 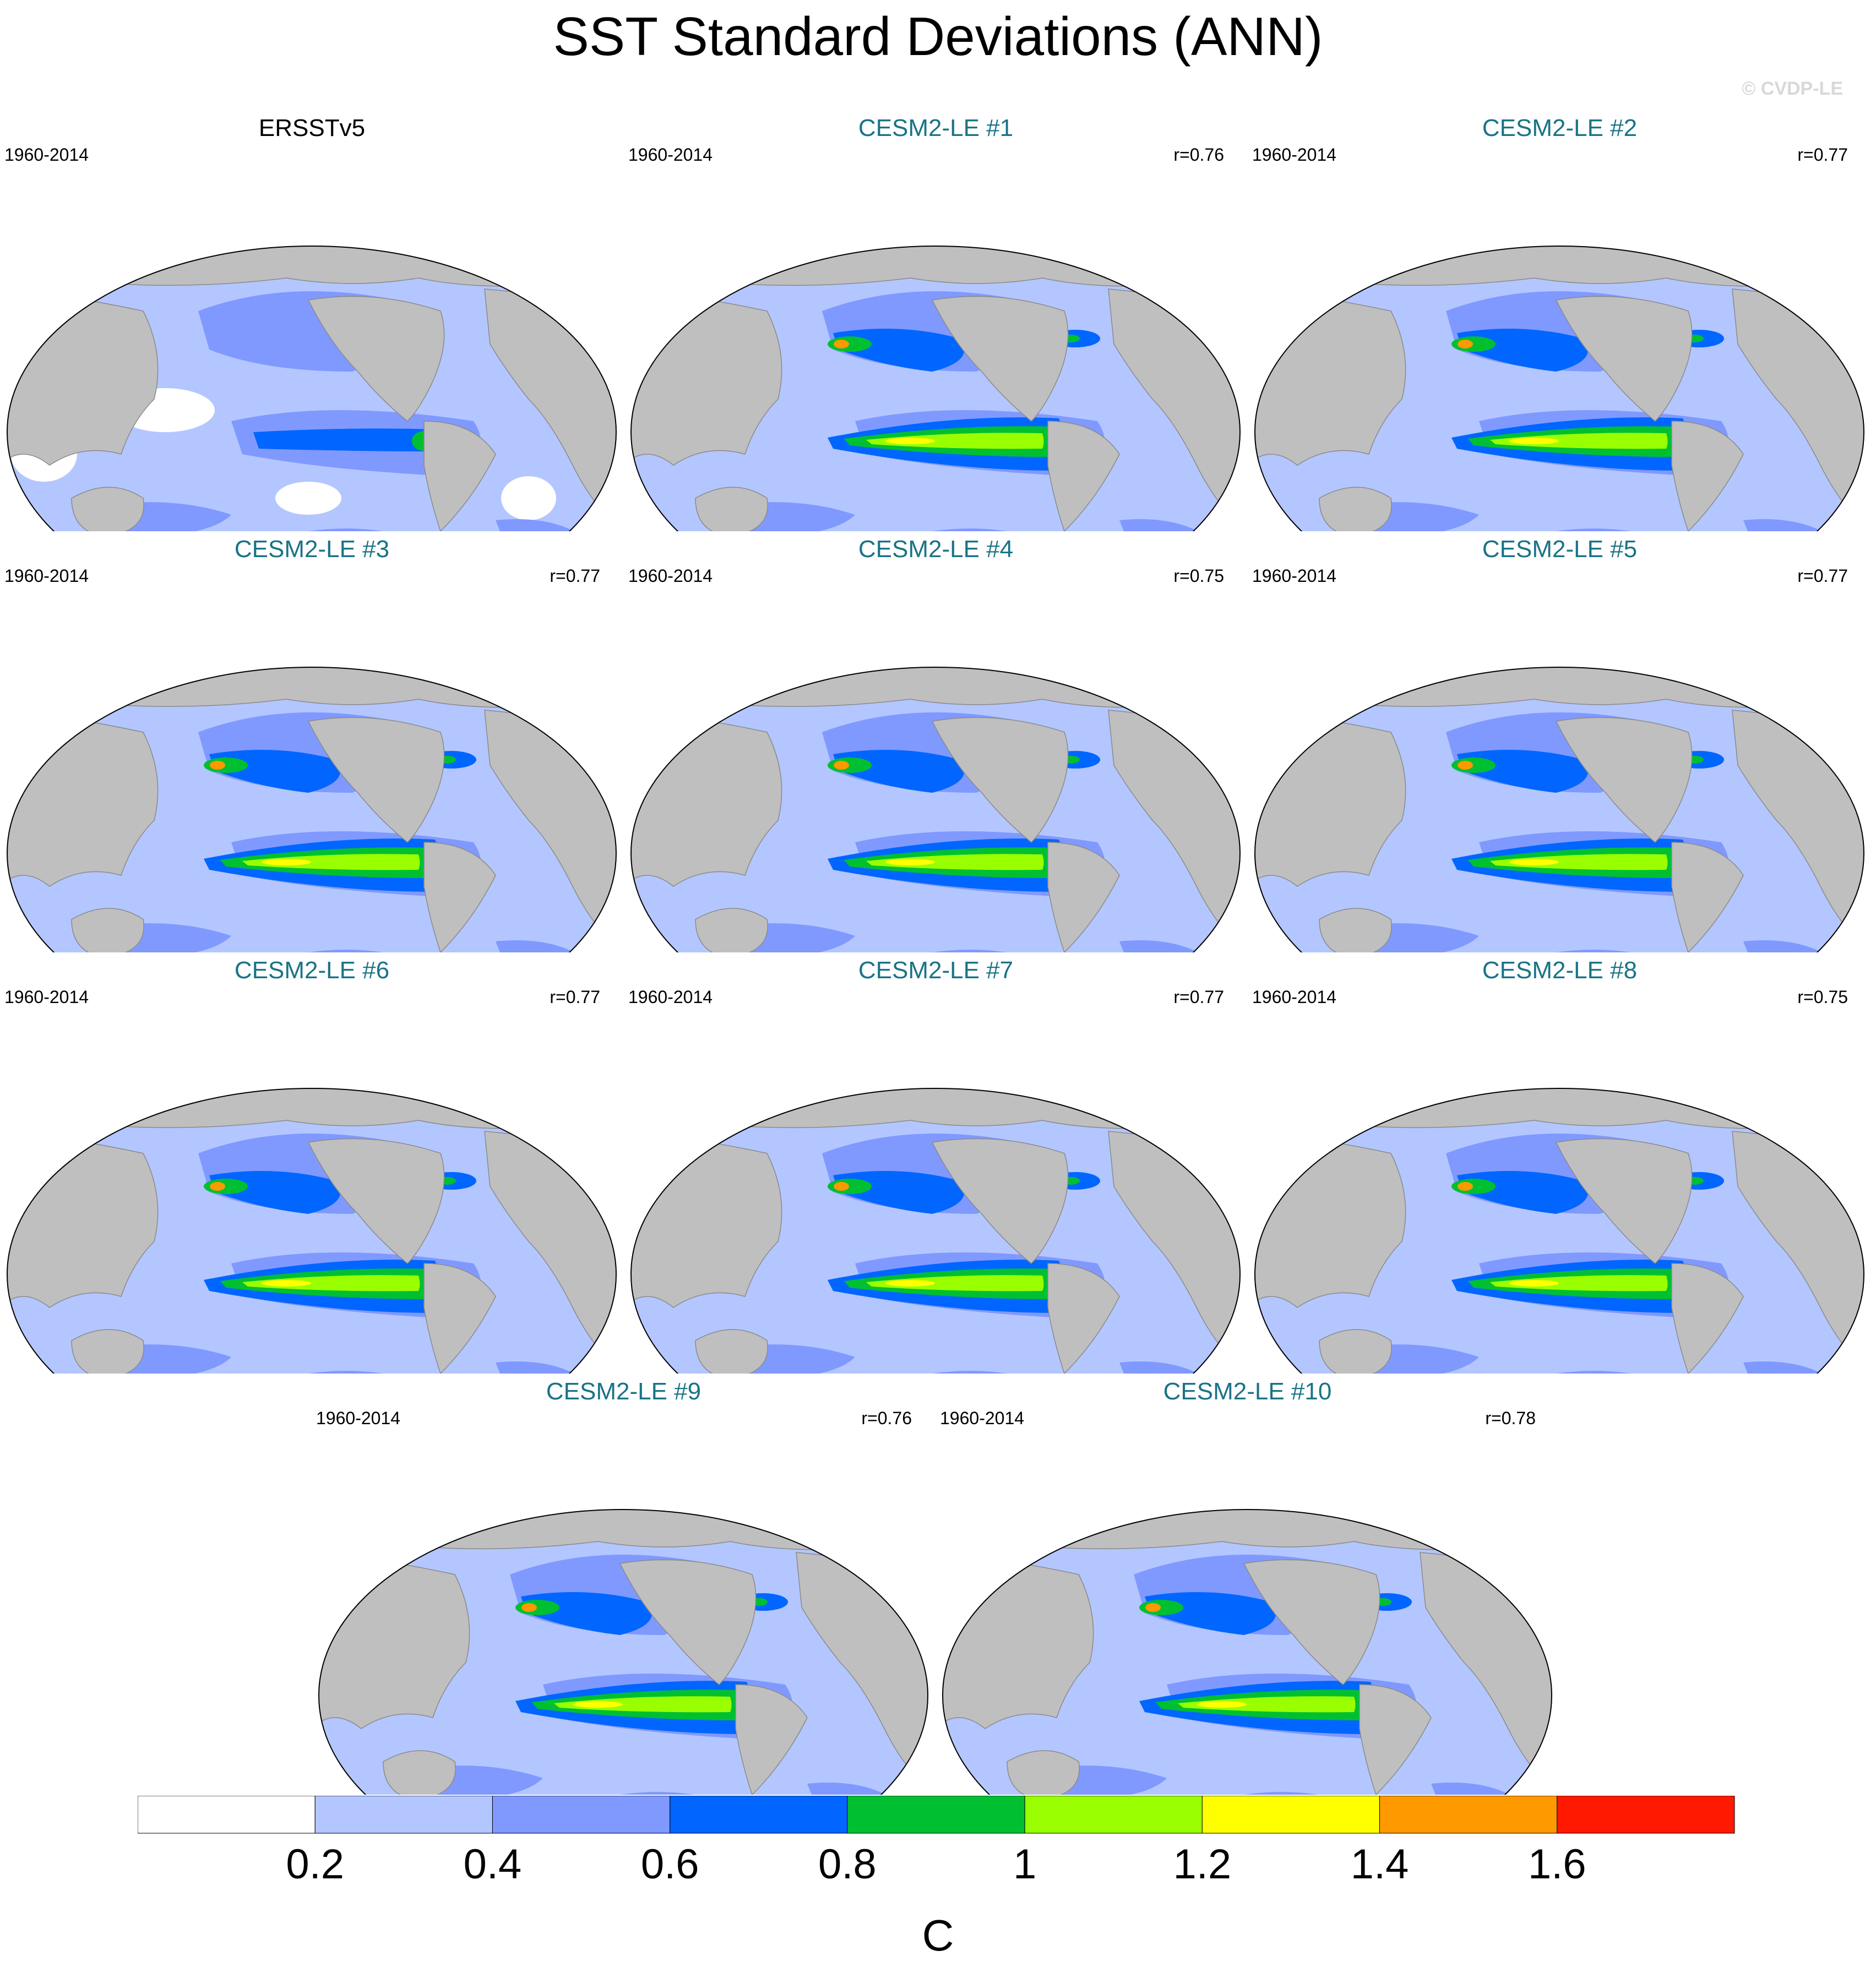 What do you see at coordinates (1380, 1864) in the screenshot?
I see `colorbar-tick-label: 1.4` at bounding box center [1380, 1864].